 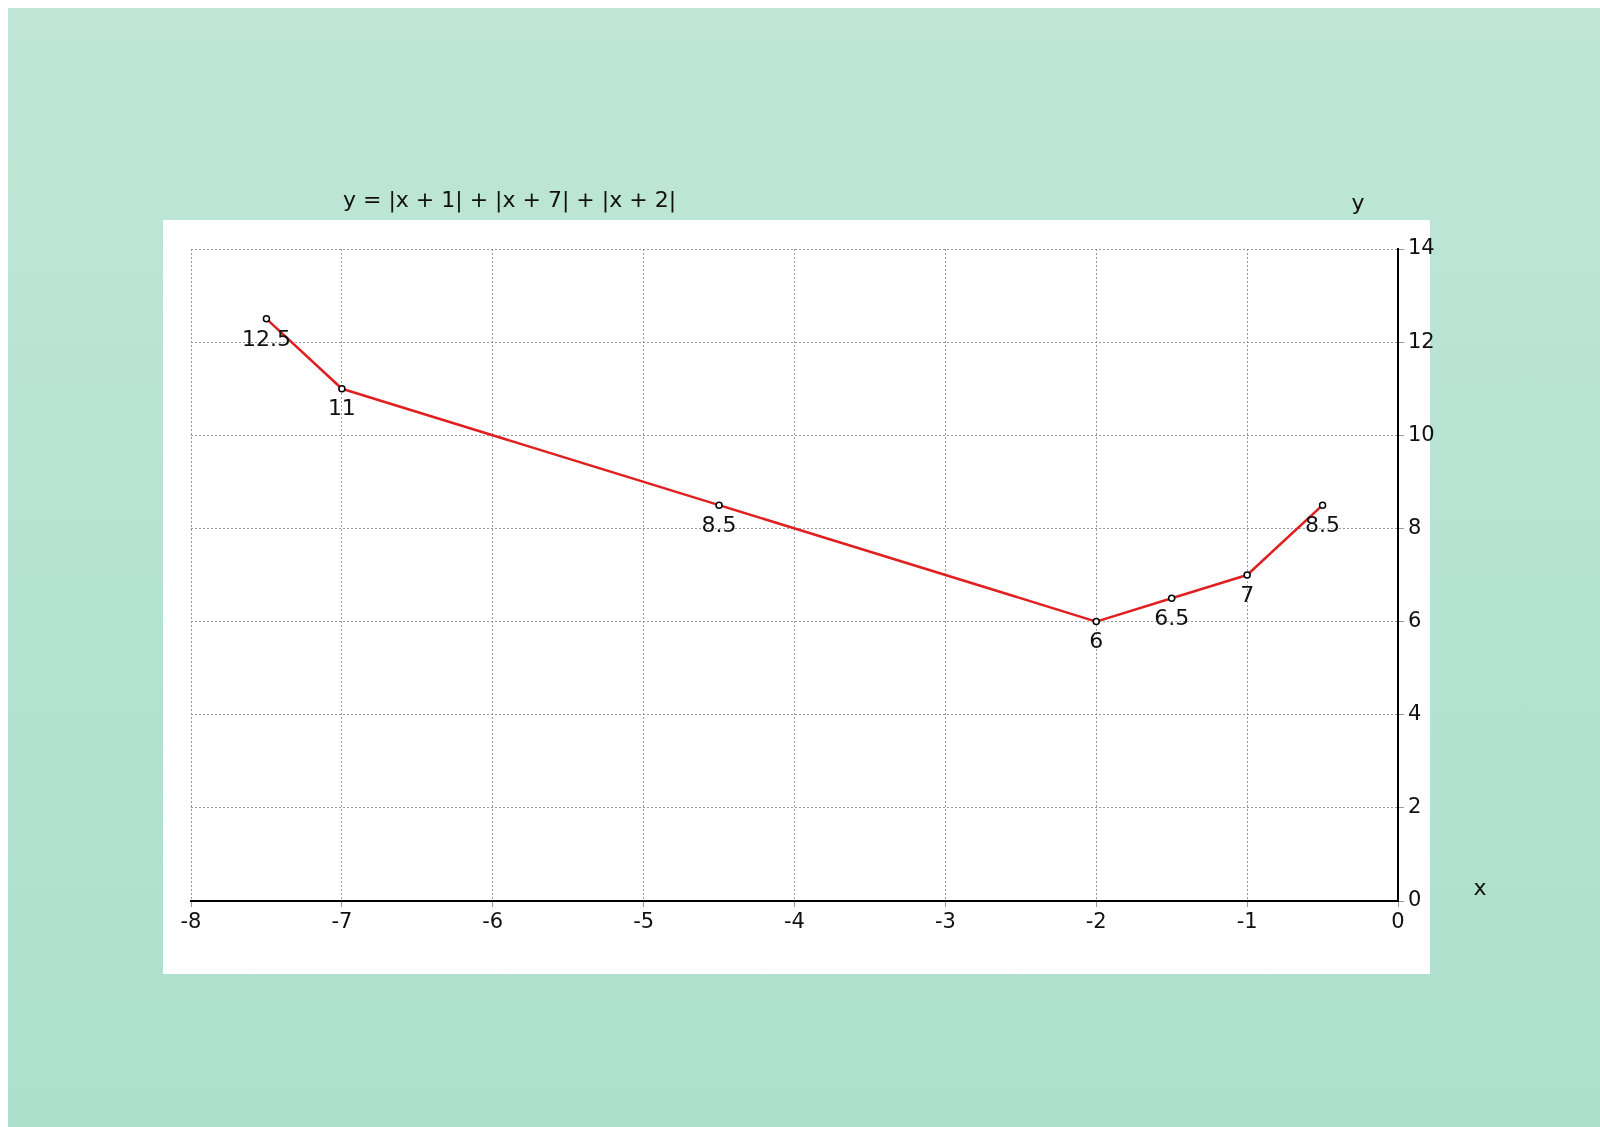 I want to click on x-tick-label: -2, so click(x=1096, y=921).